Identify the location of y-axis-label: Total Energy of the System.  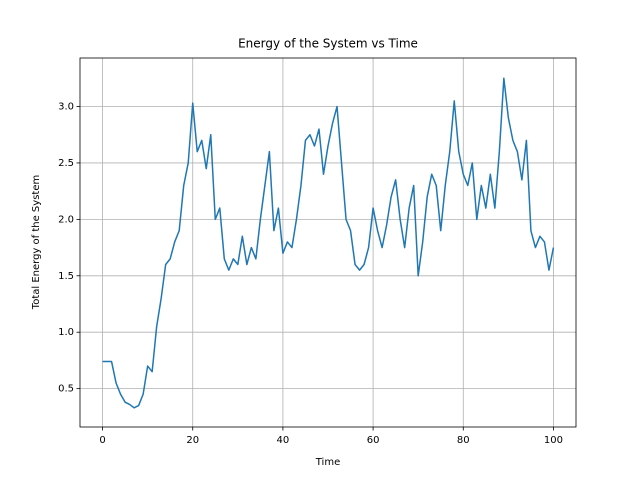
(36, 242).